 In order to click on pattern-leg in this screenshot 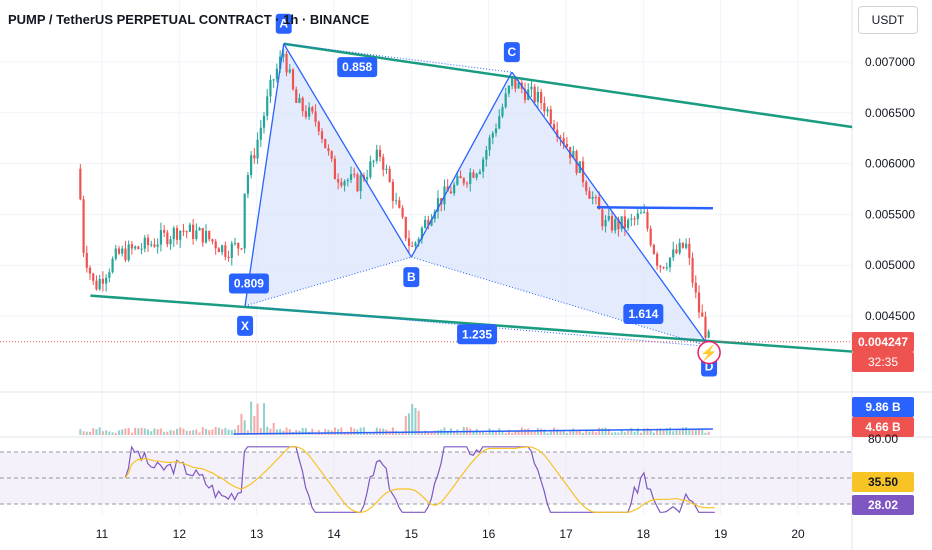, I will do `click(347, 150)`.